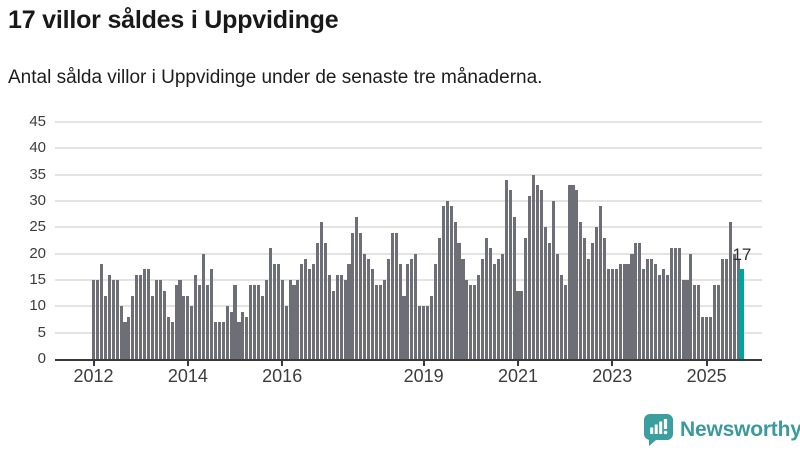 The width and height of the screenshot is (800, 450). Describe the element at coordinates (173, 20) in the screenshot. I see `chart-title: 17 villor såldes i Uppvidinge` at that location.